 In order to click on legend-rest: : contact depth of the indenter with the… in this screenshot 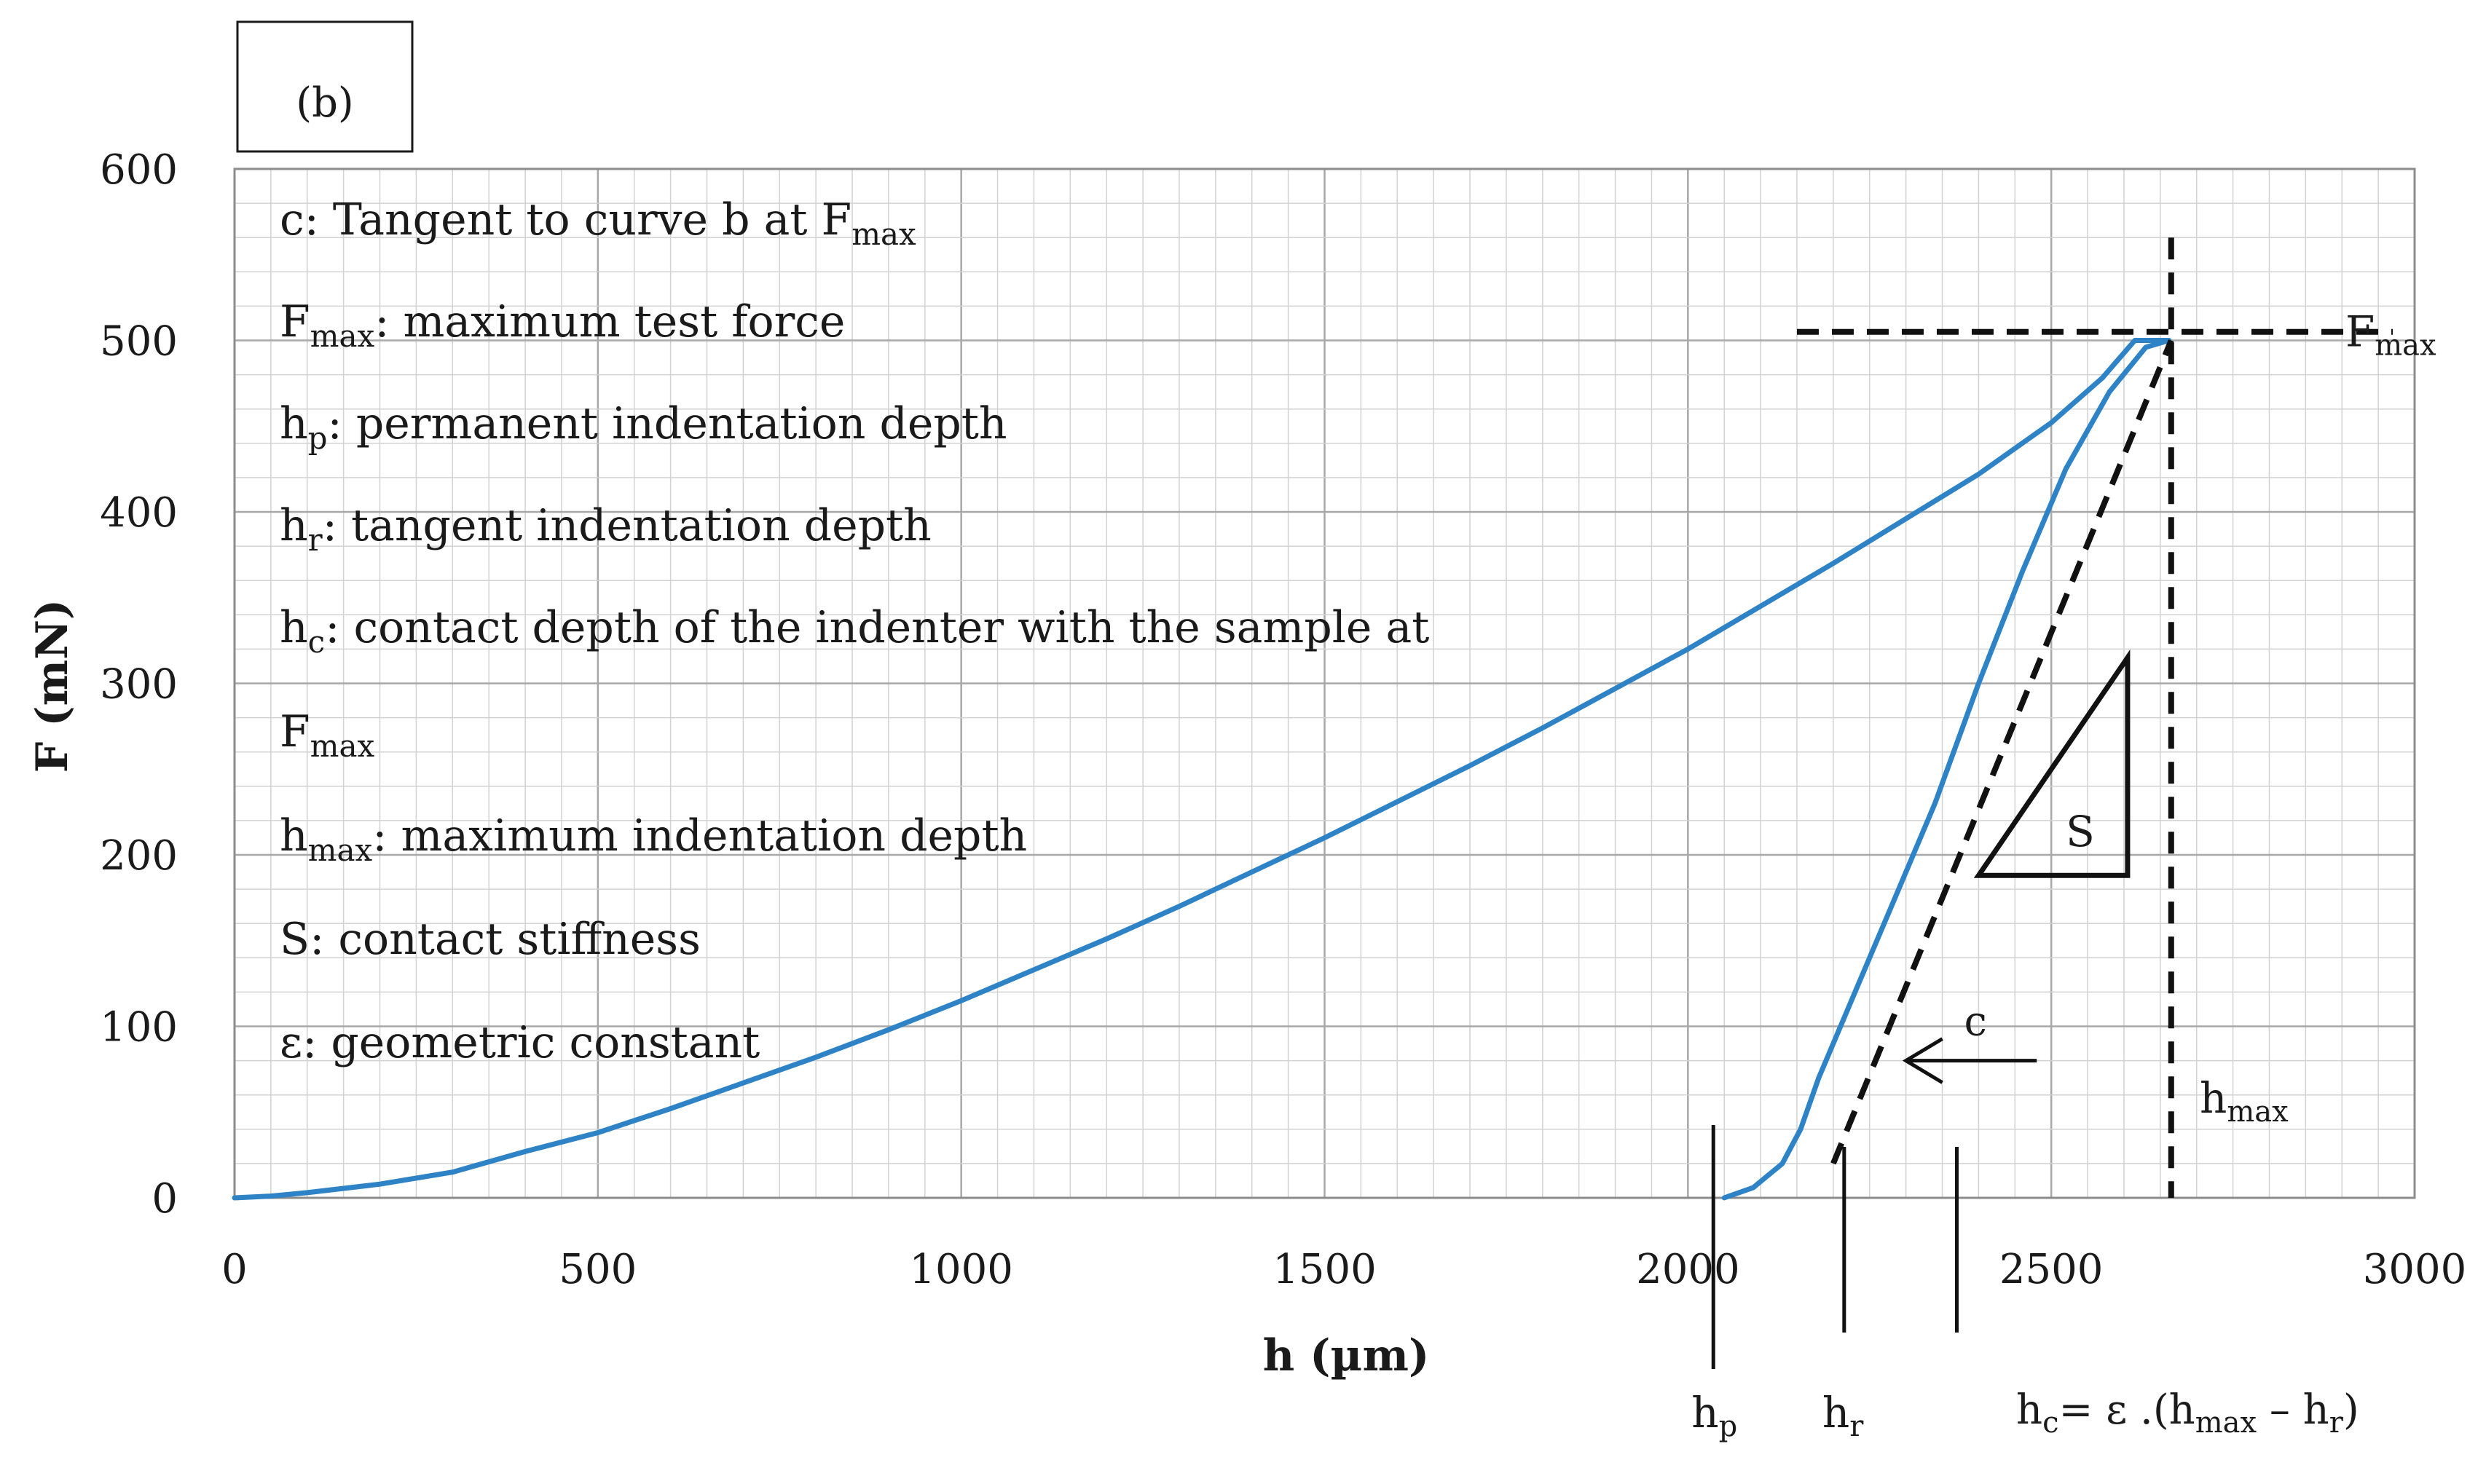, I will do `click(877, 627)`.